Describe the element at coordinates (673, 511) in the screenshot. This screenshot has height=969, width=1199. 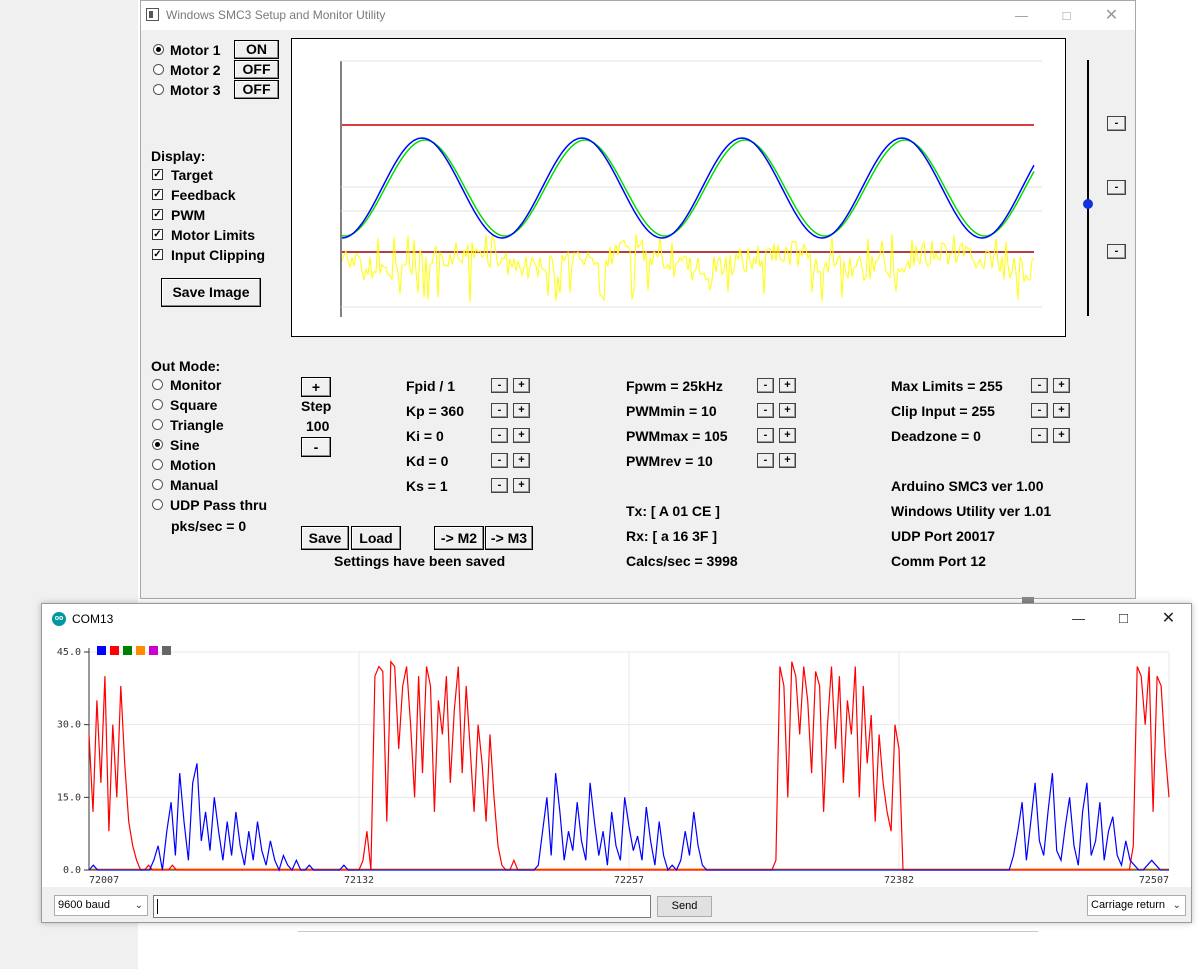
I see `tx-readout: Tx: [ A 01 CE ]` at that location.